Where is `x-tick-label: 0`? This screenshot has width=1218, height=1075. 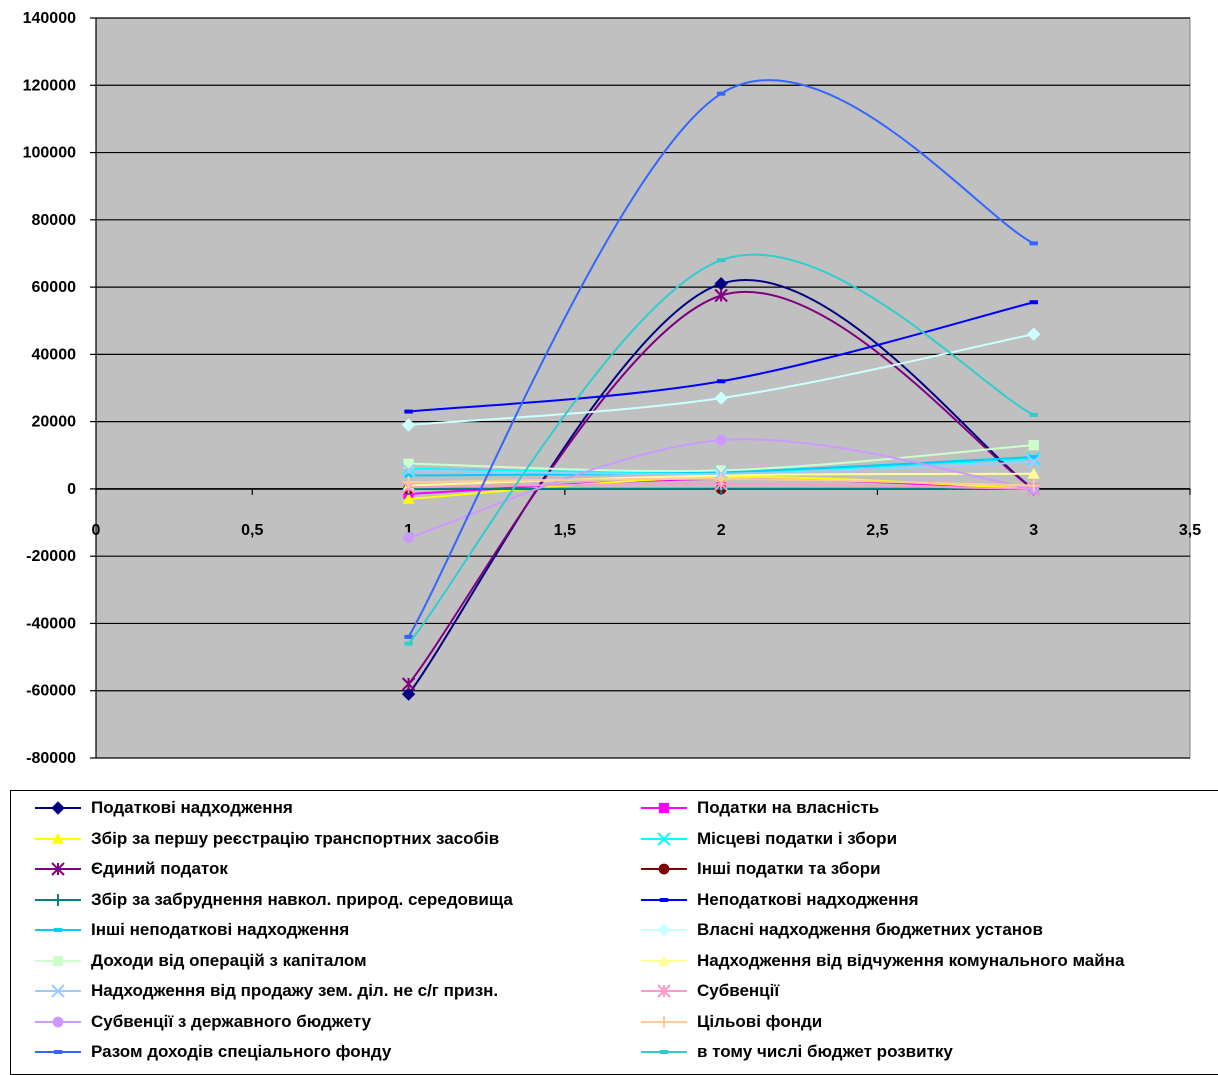
x-tick-label: 0 is located at coordinates (96, 530).